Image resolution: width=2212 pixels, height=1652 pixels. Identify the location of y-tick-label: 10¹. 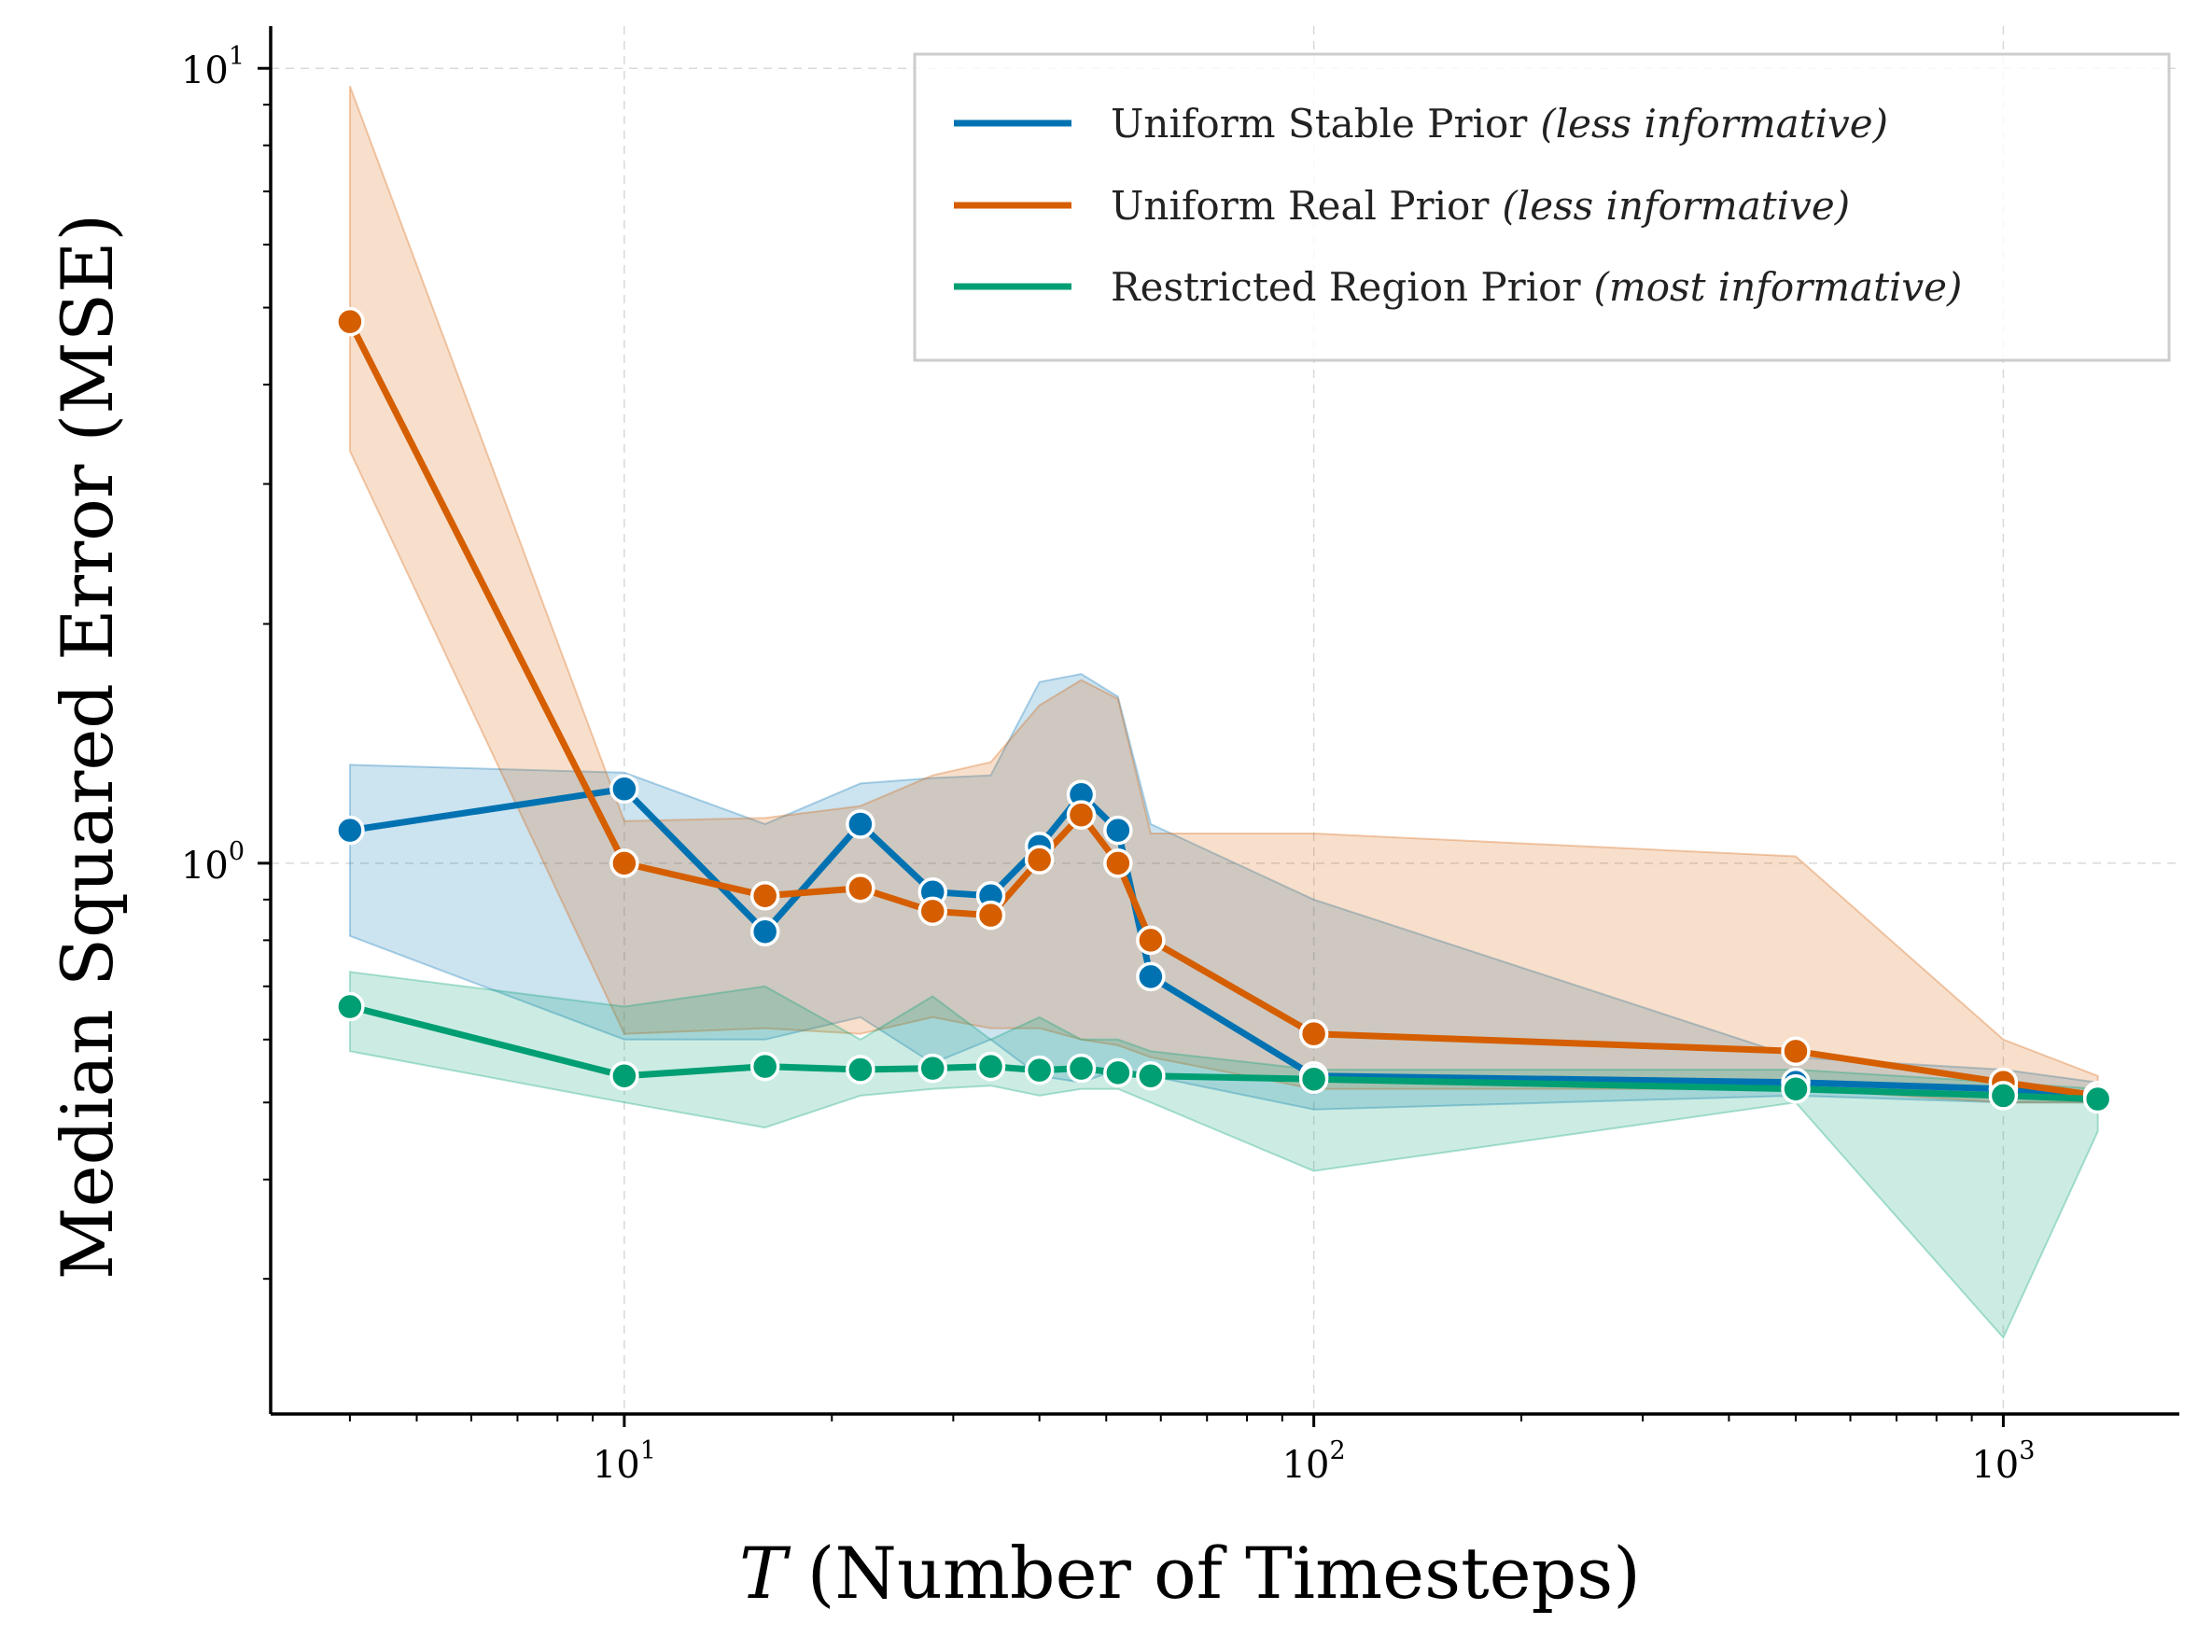
(213, 67).